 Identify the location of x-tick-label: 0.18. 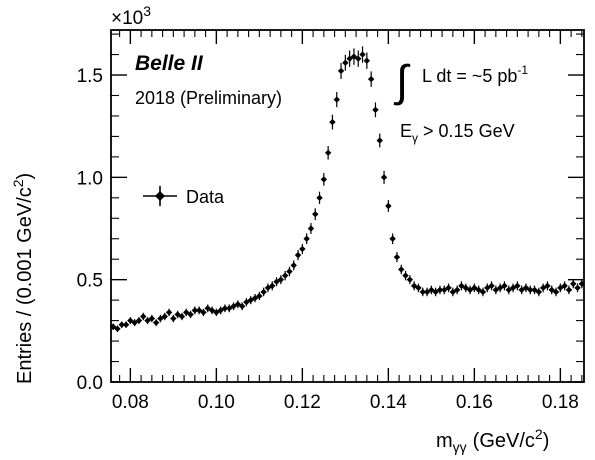
(560, 402).